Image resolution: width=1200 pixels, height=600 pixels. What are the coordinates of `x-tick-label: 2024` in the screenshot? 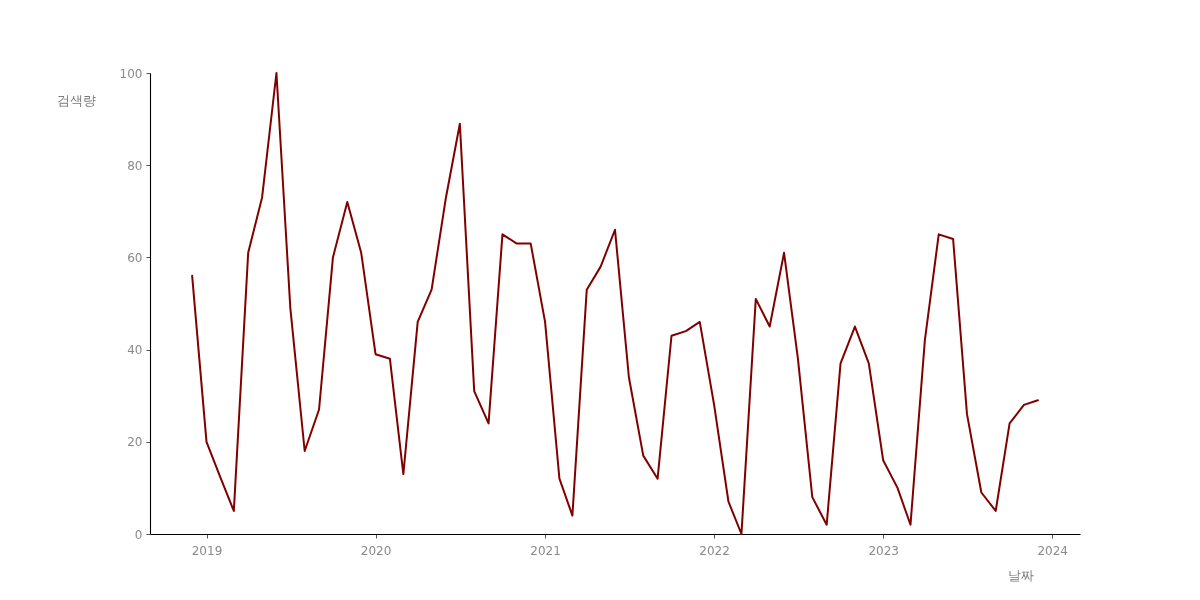 It's located at (1052, 550).